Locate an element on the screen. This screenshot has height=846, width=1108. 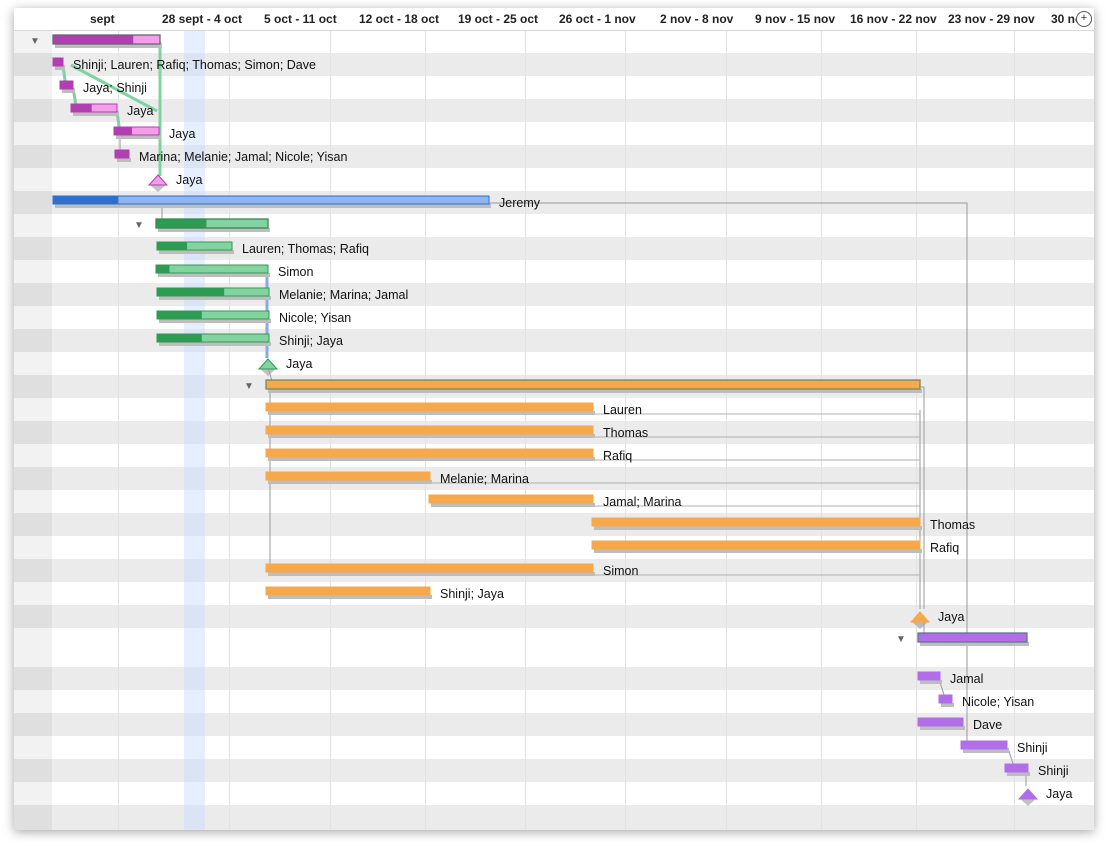
task-assignee-label: Rafiq is located at coordinates (617, 456).